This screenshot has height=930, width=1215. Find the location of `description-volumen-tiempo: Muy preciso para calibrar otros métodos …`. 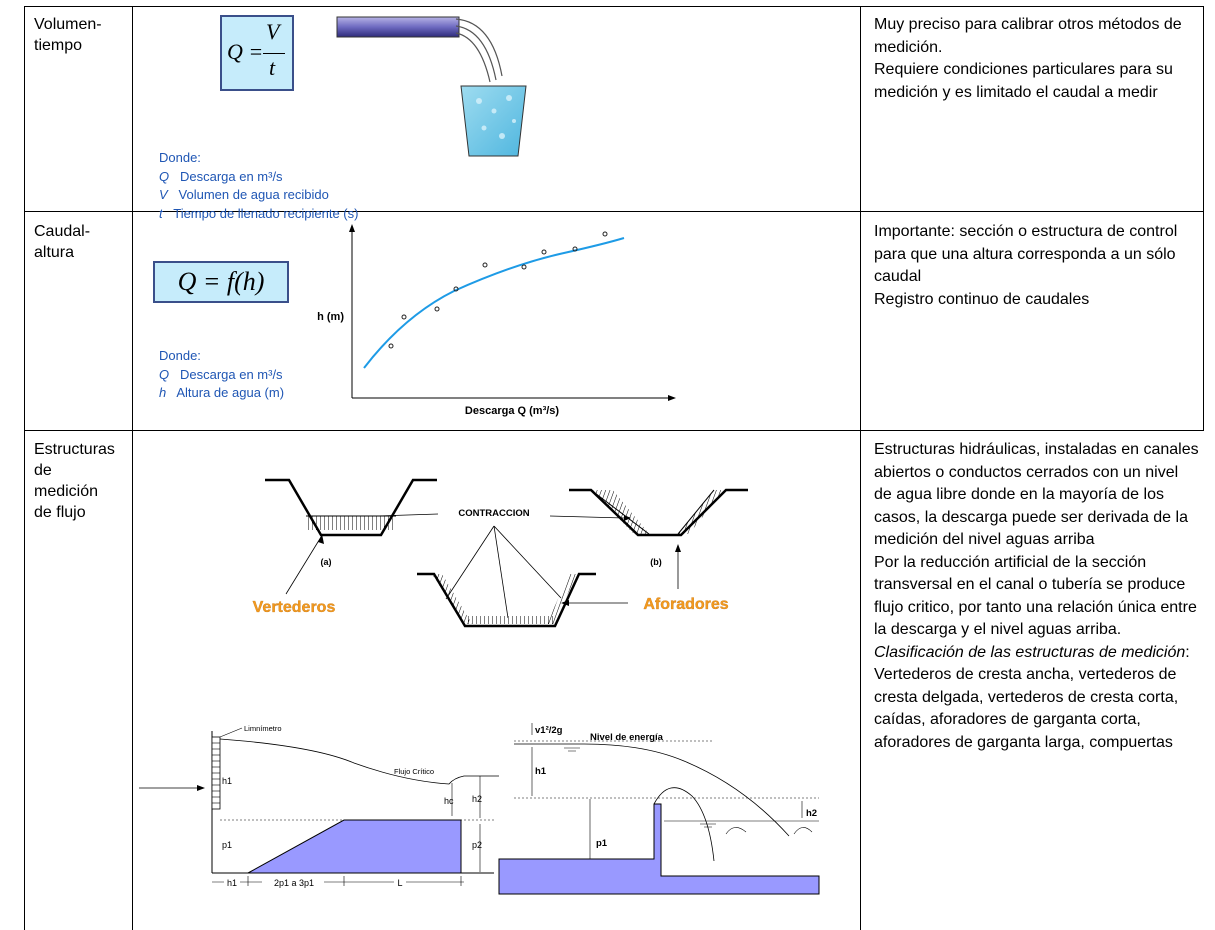

description-volumen-tiempo: Muy preciso para calibrar otros métodos … is located at coordinates (1028, 58).